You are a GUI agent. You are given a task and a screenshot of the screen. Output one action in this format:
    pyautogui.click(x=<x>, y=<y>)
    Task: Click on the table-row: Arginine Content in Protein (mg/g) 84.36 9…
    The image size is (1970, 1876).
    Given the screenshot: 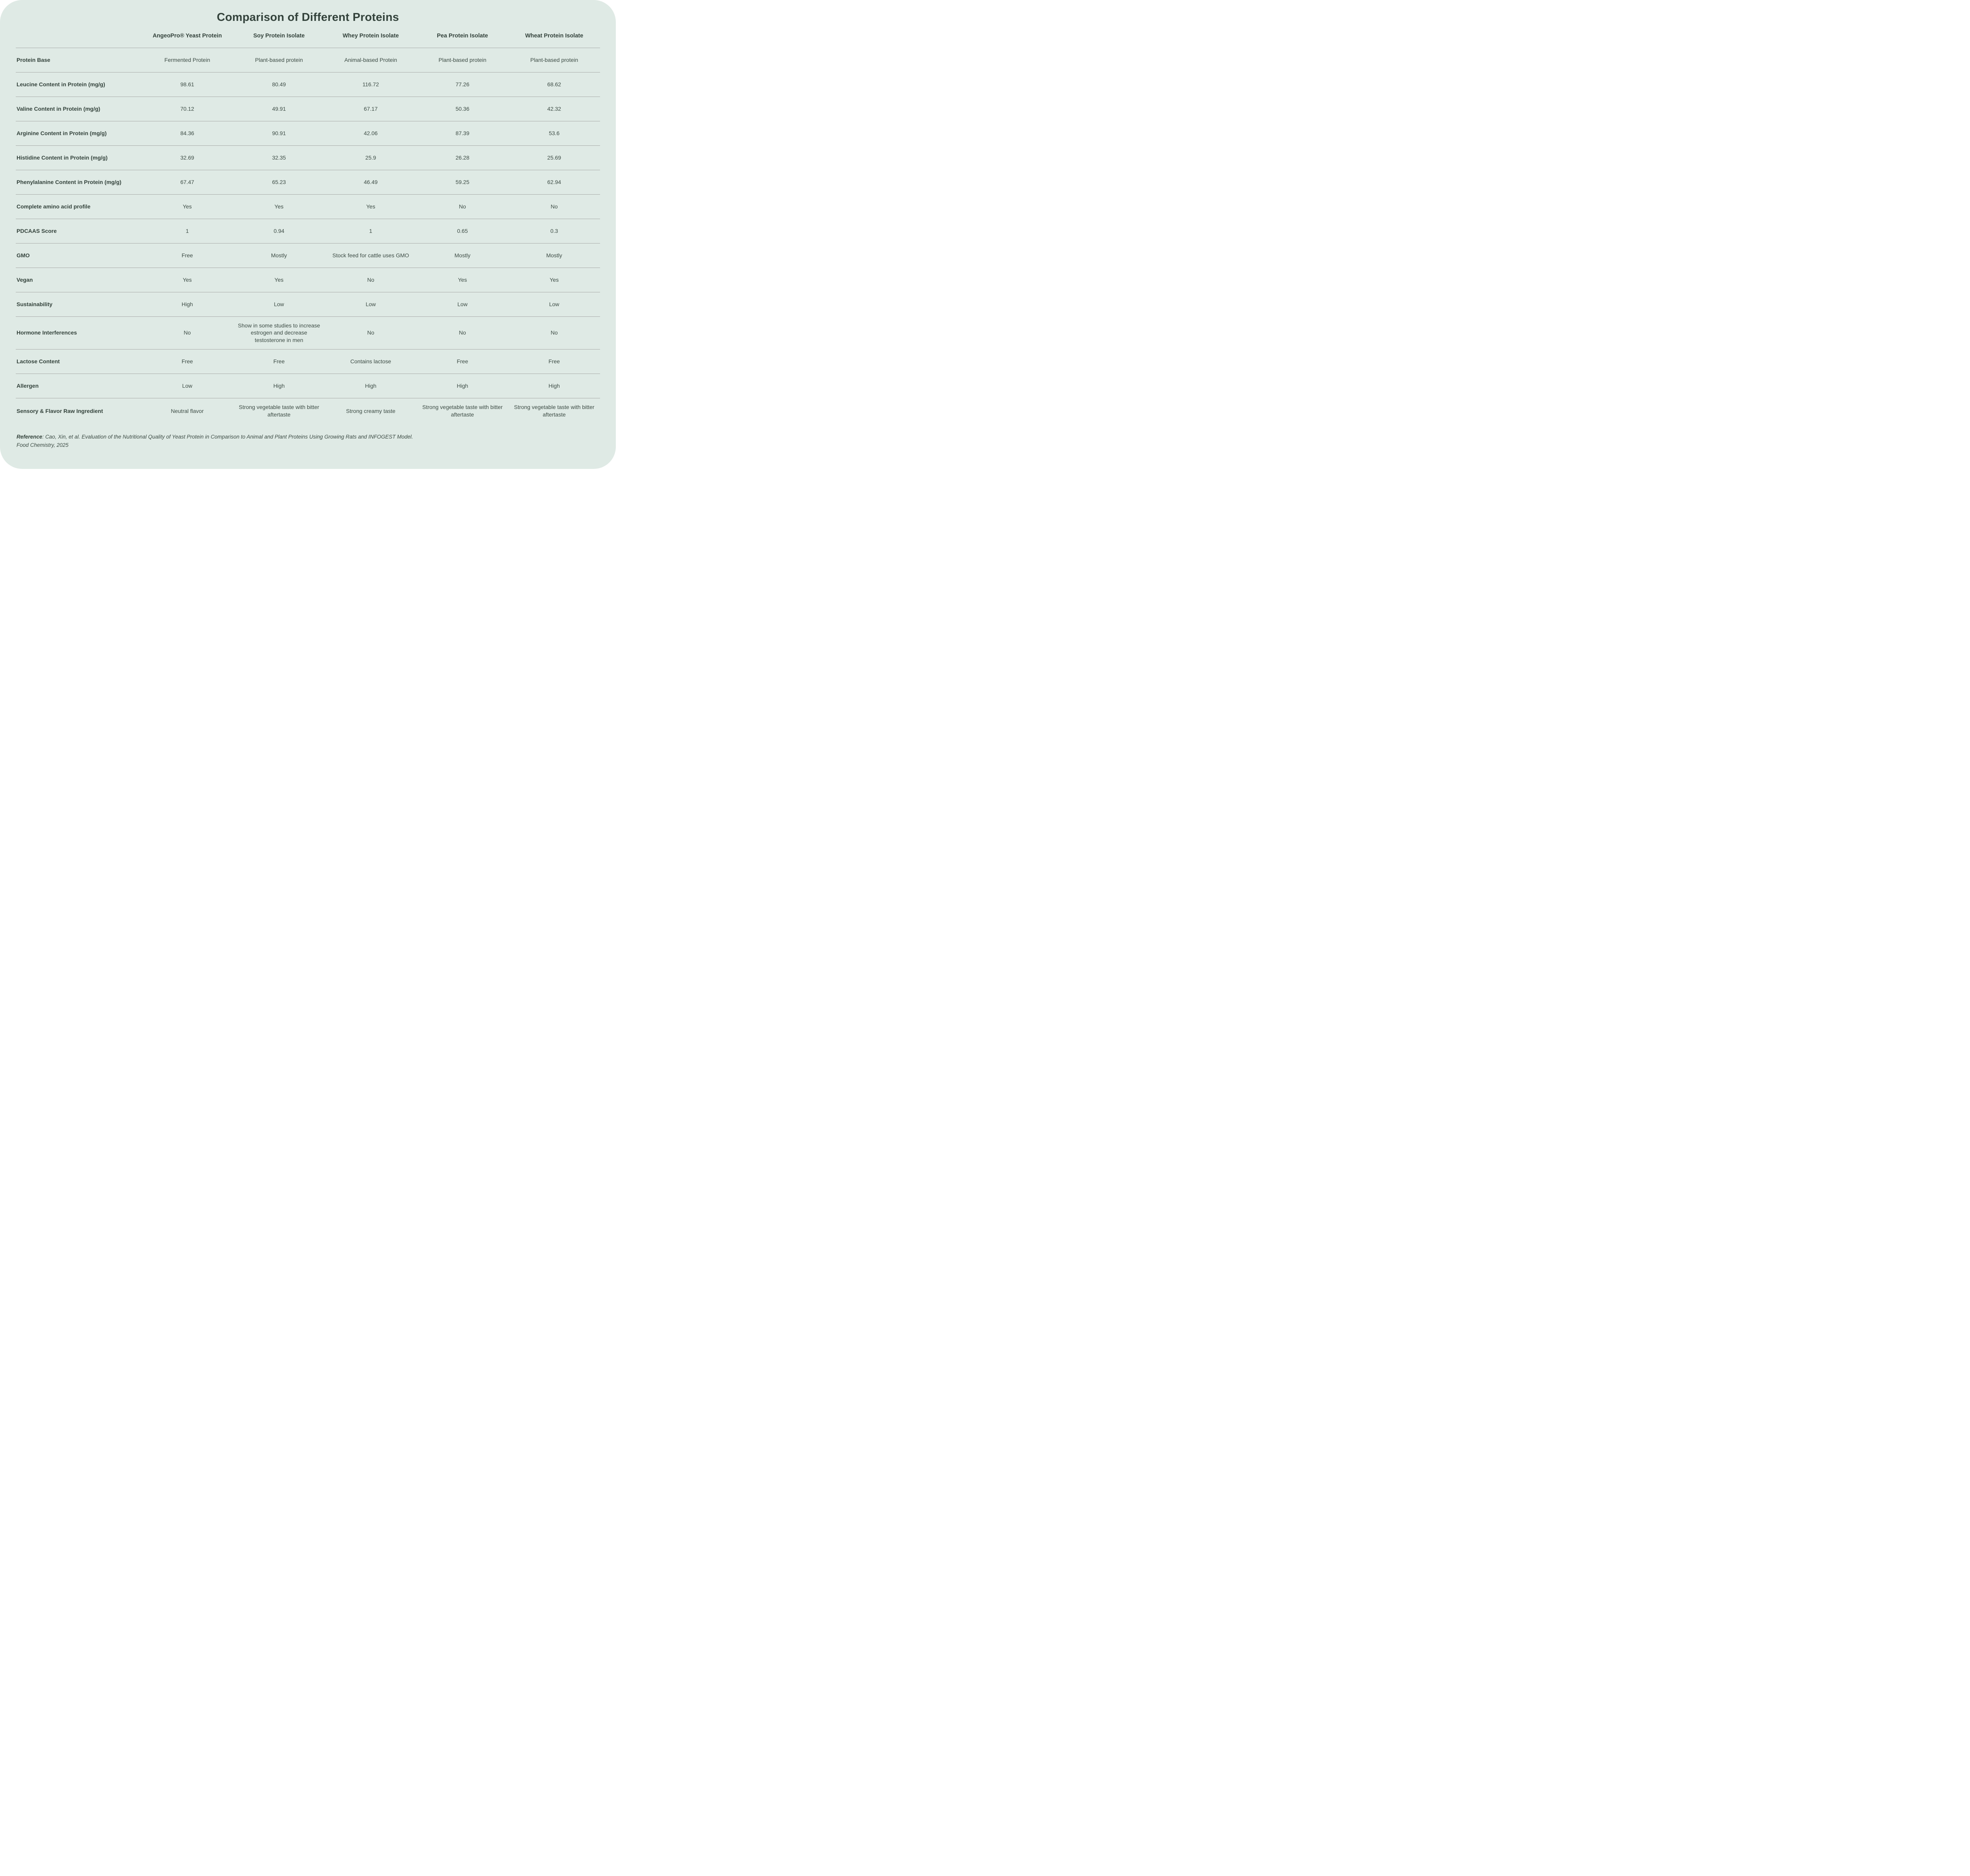 What is the action you would take?
    pyautogui.click(x=308, y=133)
    